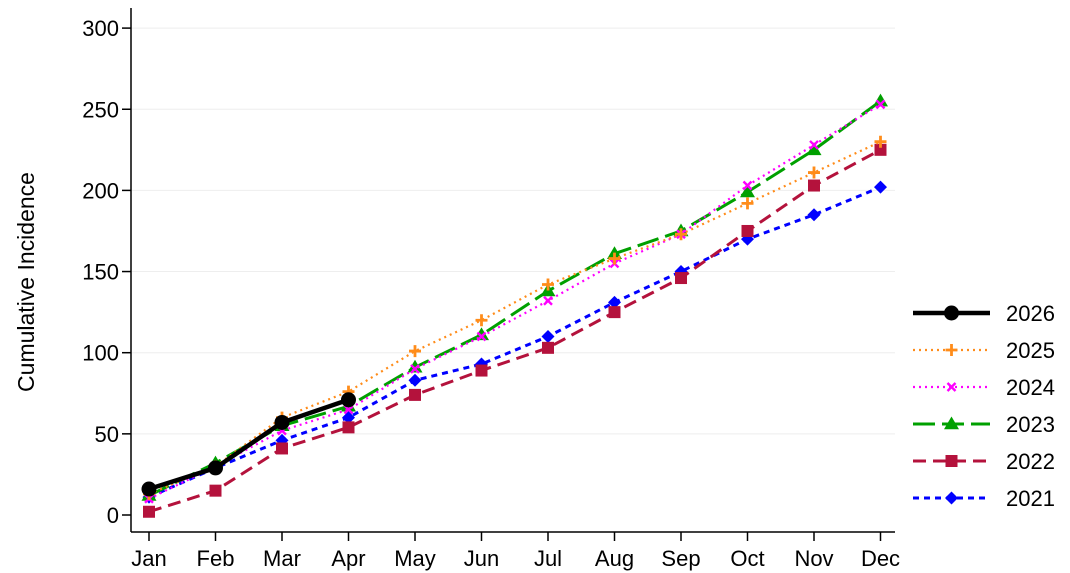 Image resolution: width=1070 pixels, height=573 pixels. What do you see at coordinates (680, 558) in the screenshot?
I see `x-tick-label: Sep` at bounding box center [680, 558].